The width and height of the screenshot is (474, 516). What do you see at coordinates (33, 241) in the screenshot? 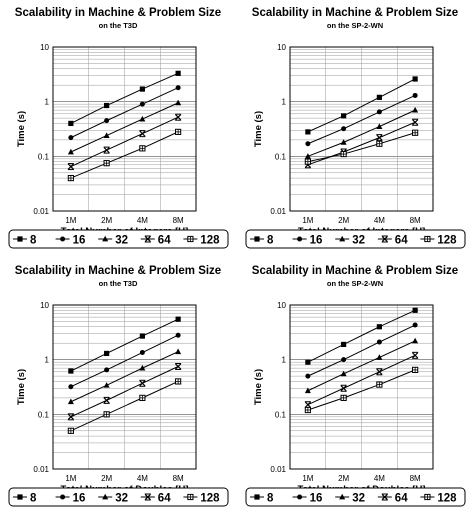
I see `legend-label: 8` at bounding box center [33, 241].